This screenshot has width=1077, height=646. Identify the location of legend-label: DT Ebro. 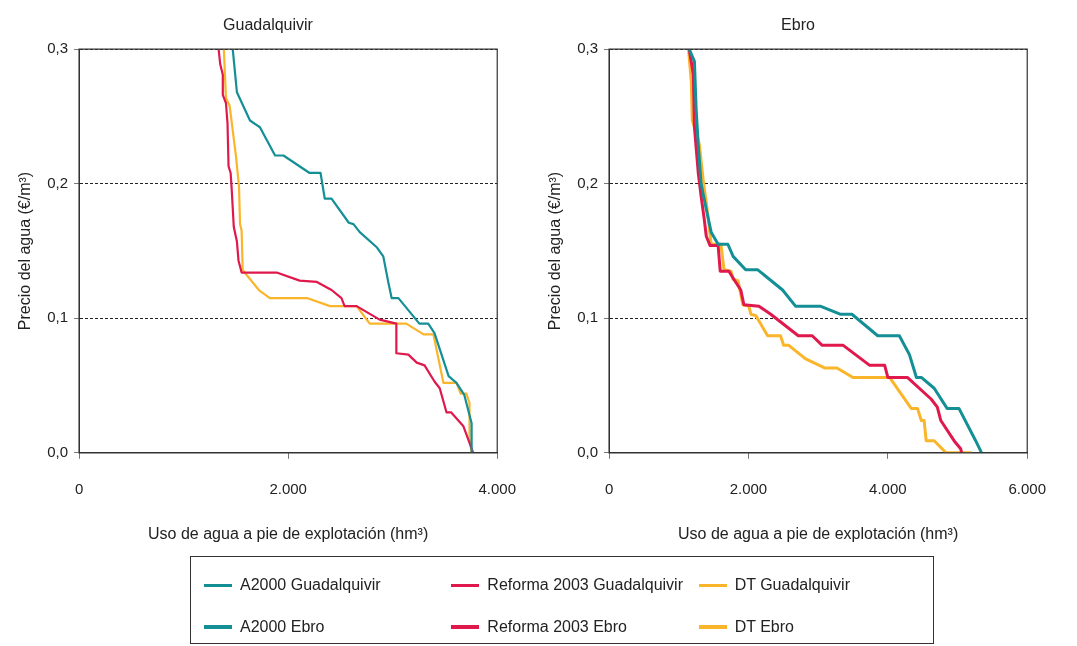
(764, 627).